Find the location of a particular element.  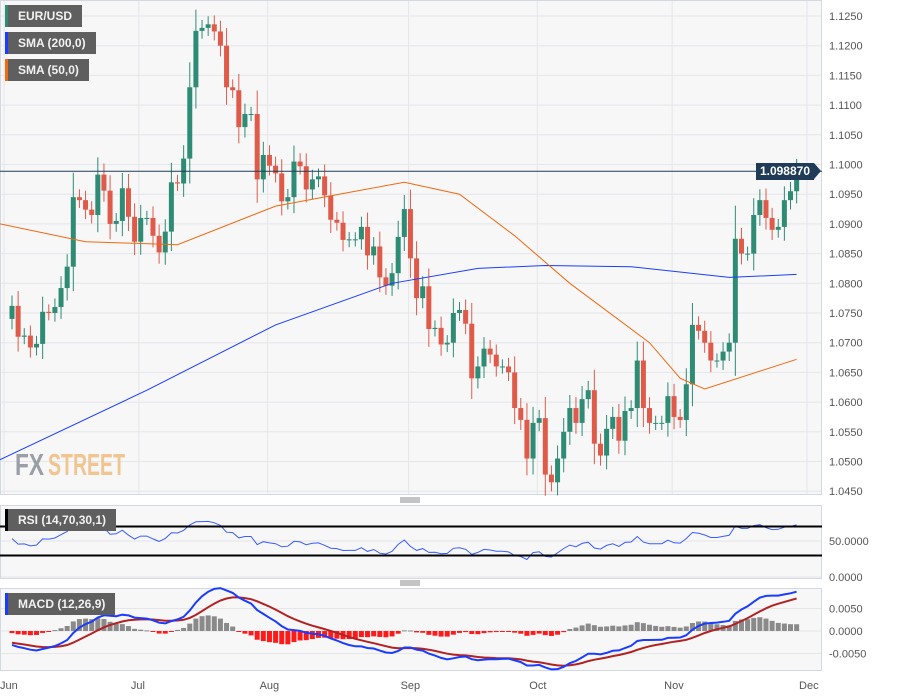

legend-rsi: RSI (14,70,30,1) is located at coordinates (61, 520).